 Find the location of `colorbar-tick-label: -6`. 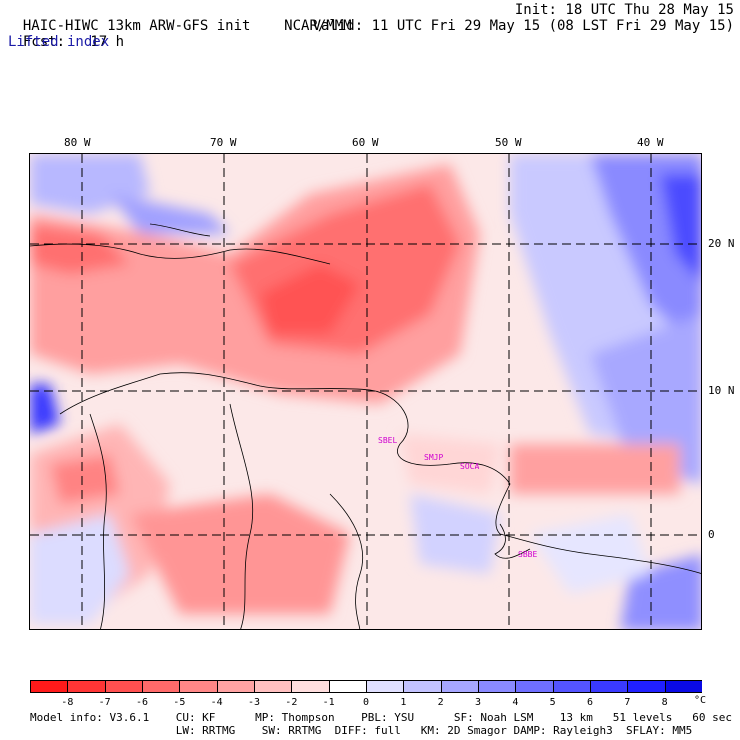

colorbar-tick-label: -6 is located at coordinates (142, 702).